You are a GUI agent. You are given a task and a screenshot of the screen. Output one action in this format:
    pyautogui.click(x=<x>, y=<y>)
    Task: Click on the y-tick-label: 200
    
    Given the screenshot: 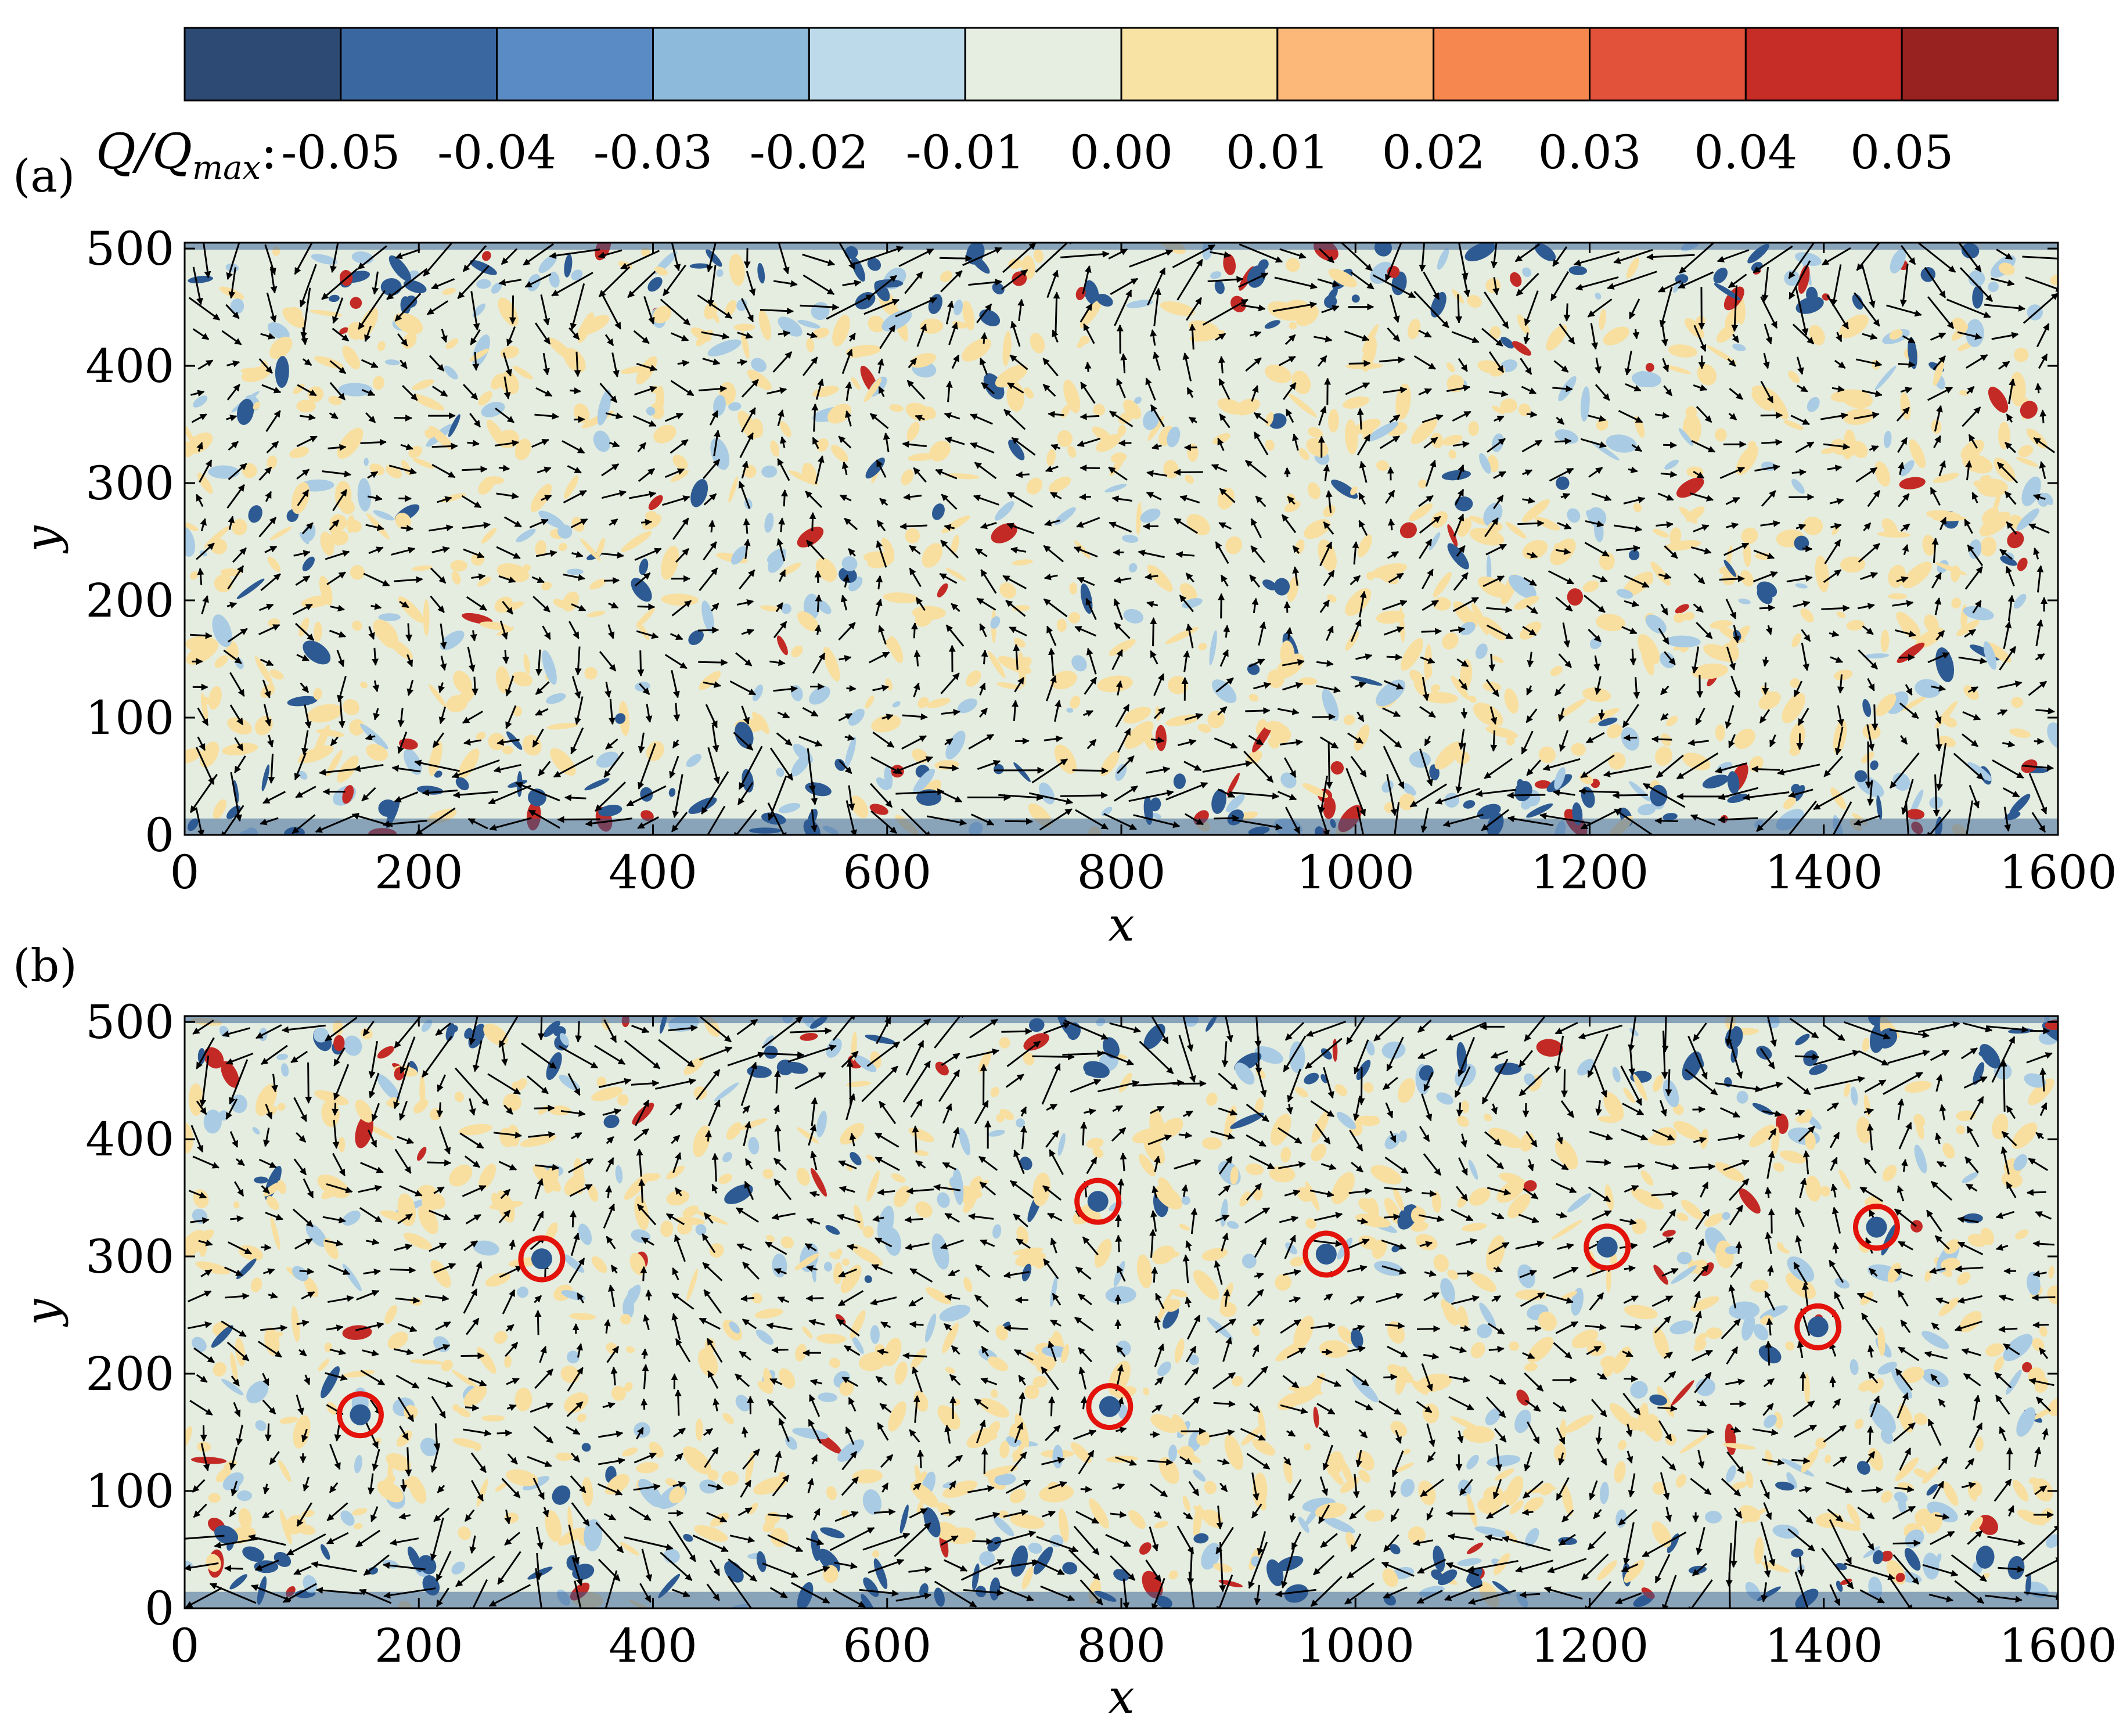 What is the action you would take?
    pyautogui.click(x=129, y=601)
    